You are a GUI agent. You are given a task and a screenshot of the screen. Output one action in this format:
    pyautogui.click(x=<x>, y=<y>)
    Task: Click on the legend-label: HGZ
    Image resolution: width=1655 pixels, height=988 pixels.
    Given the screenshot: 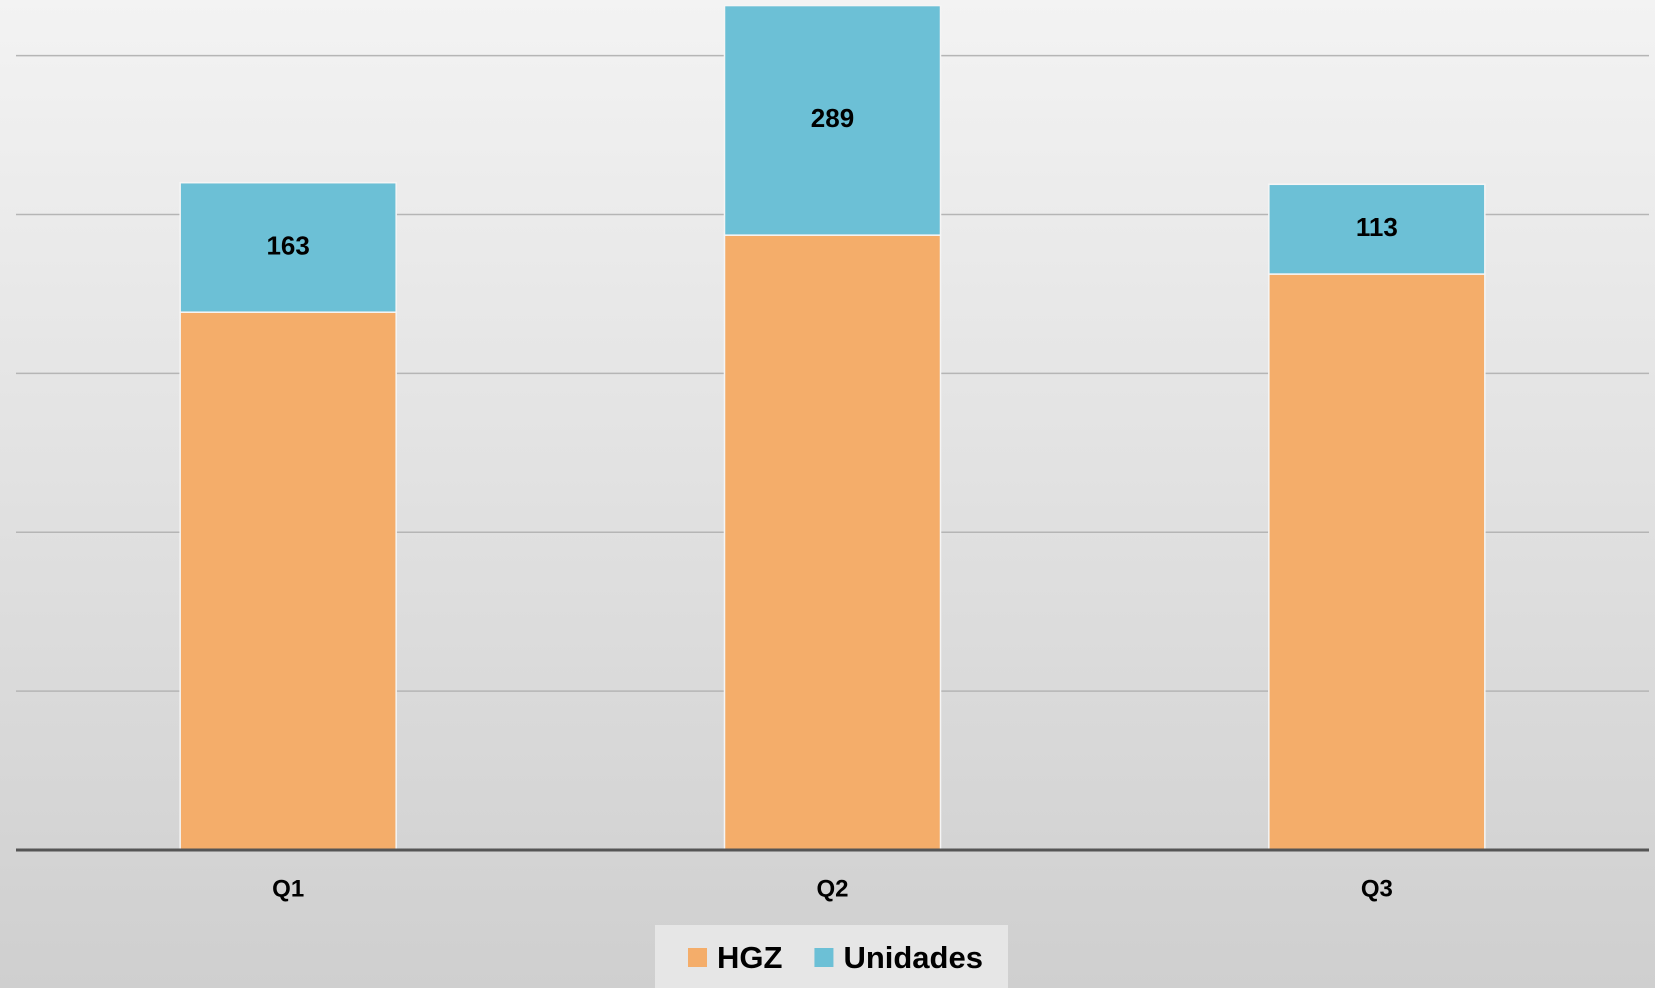 What is the action you would take?
    pyautogui.click(x=750, y=957)
    